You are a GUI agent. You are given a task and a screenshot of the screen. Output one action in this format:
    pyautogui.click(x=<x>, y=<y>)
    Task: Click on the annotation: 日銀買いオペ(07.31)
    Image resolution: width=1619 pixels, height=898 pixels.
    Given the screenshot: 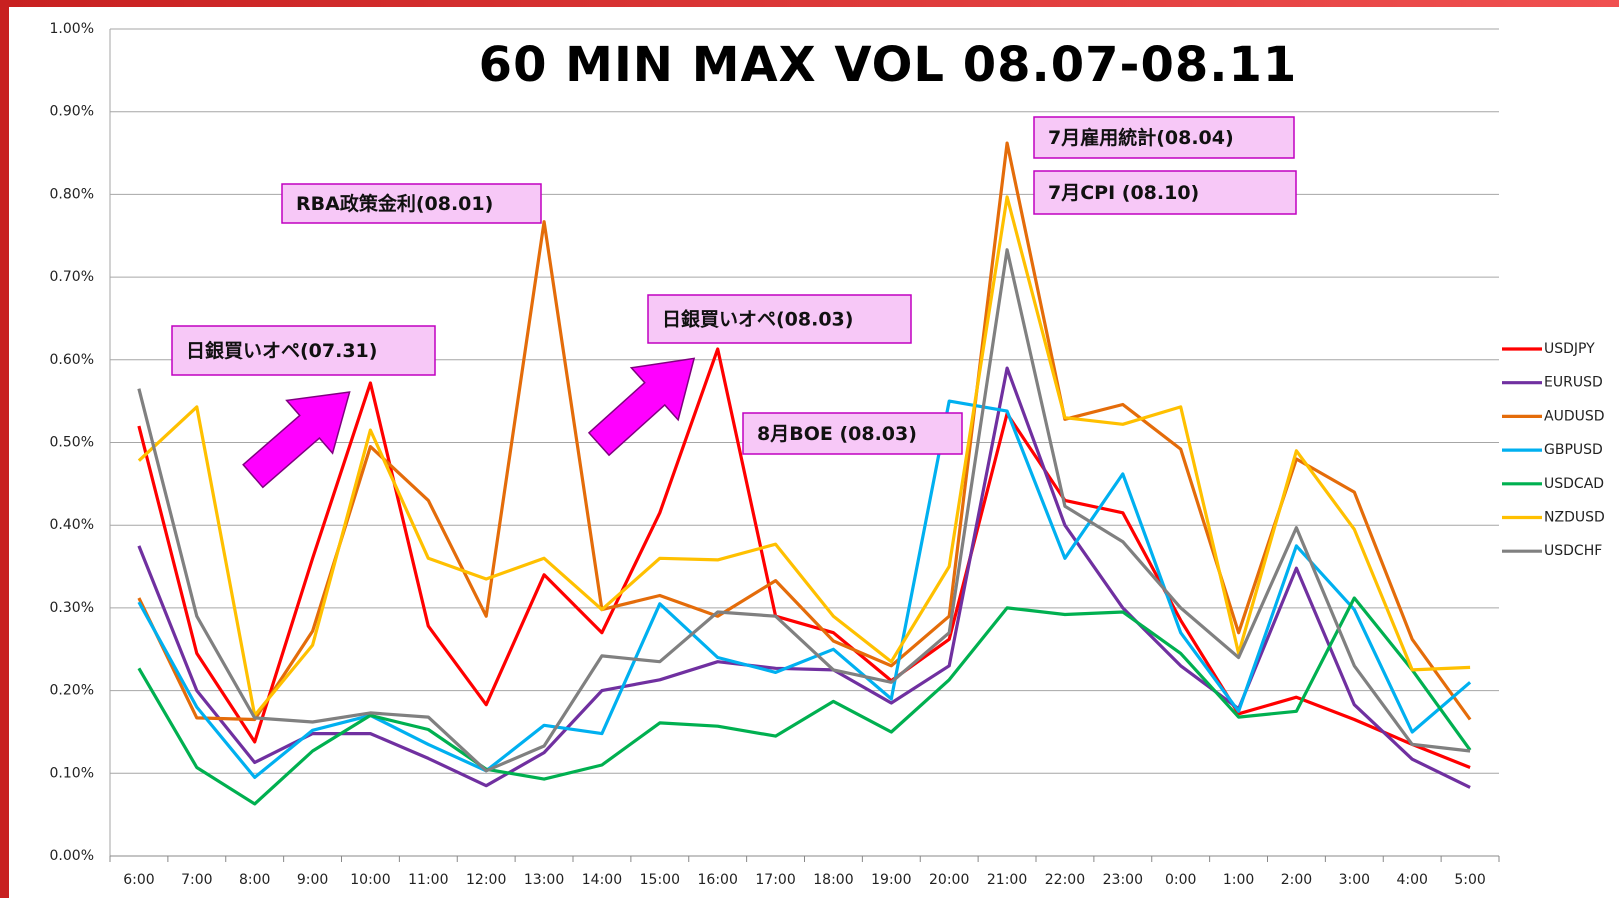 What is the action you would take?
    pyautogui.click(x=281, y=350)
    